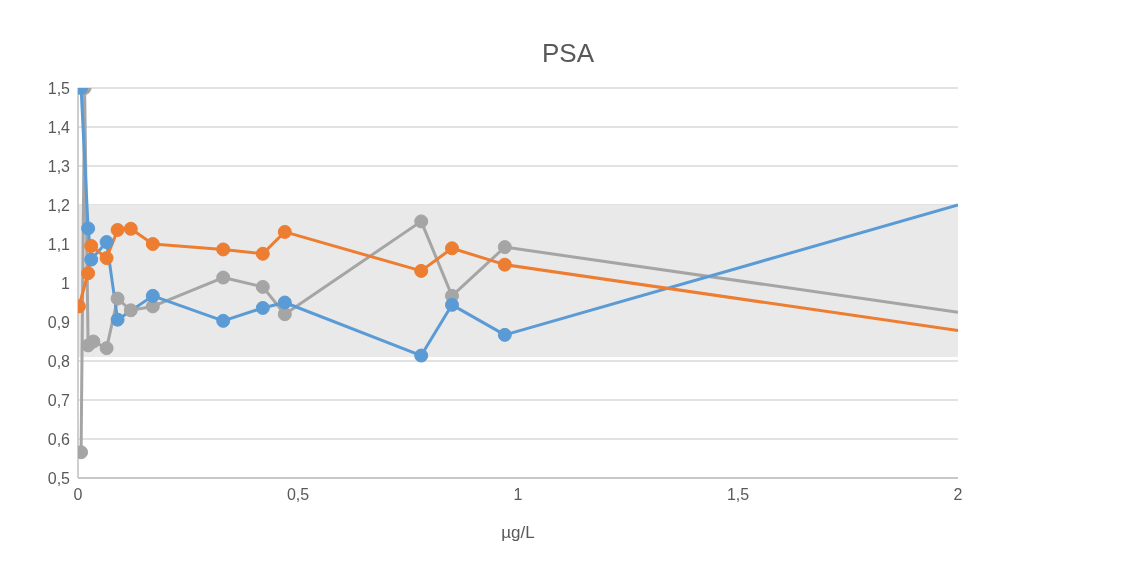 This screenshot has height=578, width=1139. I want to click on y-tick-label: 0,7, so click(59, 400).